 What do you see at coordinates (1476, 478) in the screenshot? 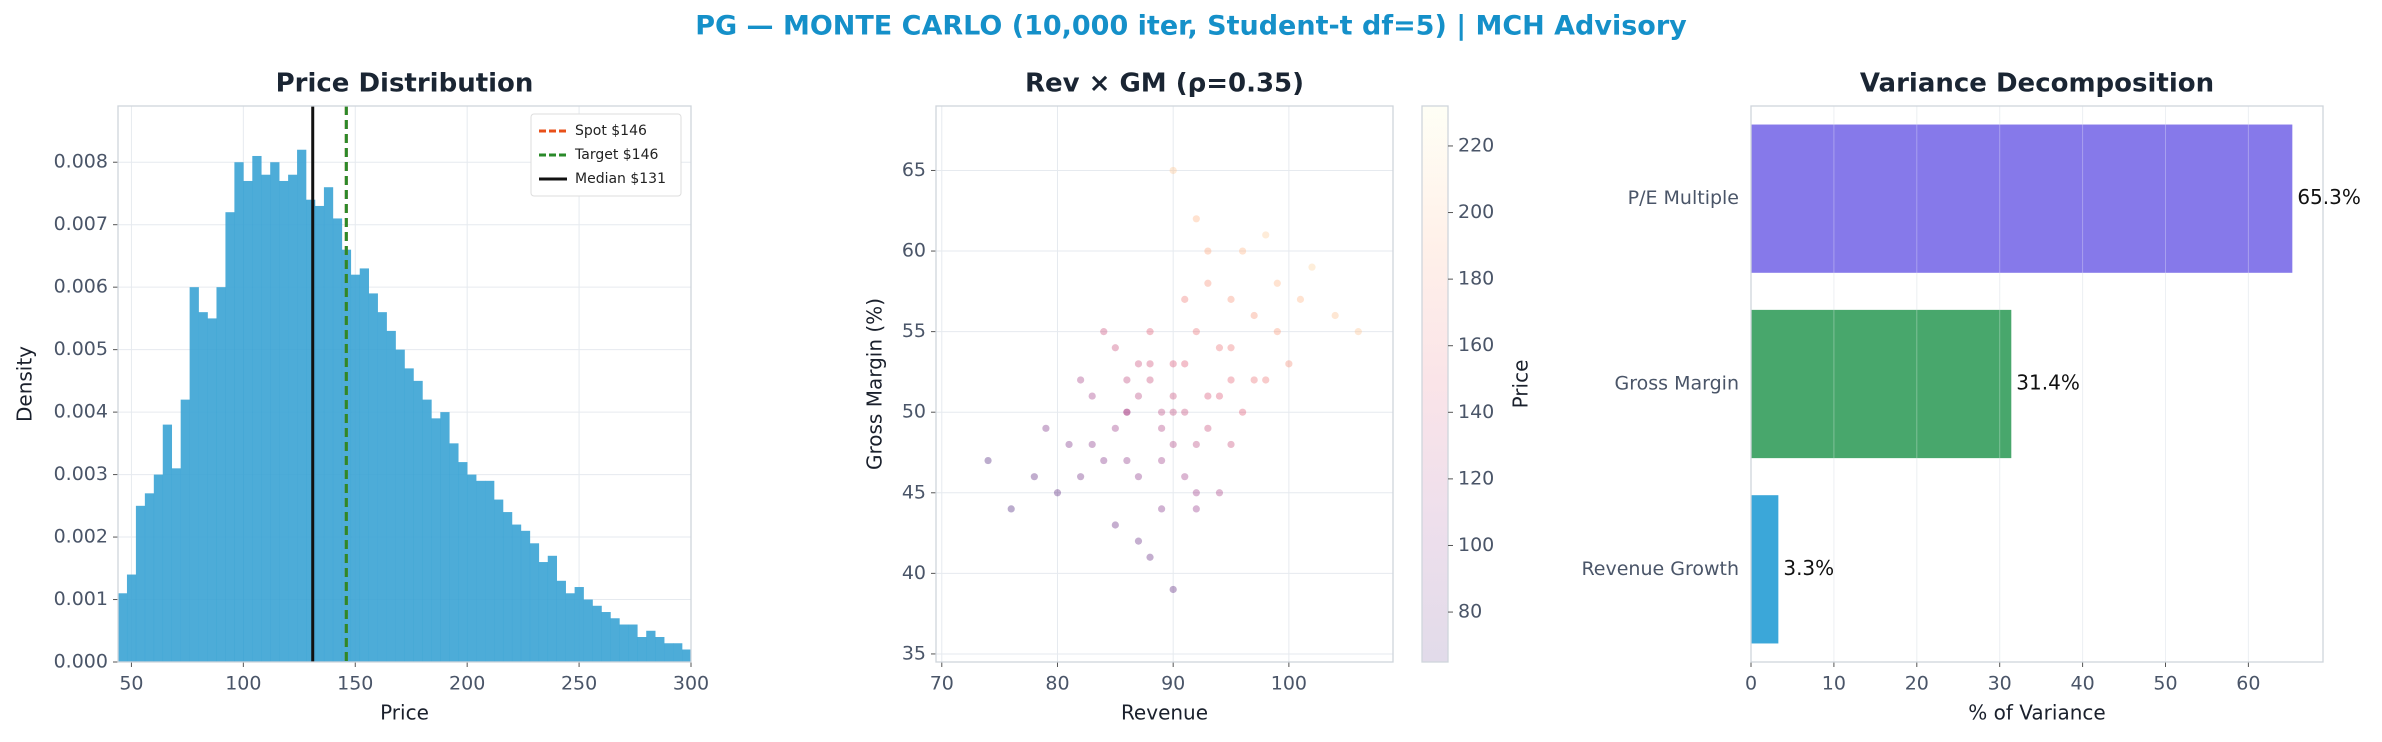
I see `colorbar-tick-label: 120` at bounding box center [1476, 478].